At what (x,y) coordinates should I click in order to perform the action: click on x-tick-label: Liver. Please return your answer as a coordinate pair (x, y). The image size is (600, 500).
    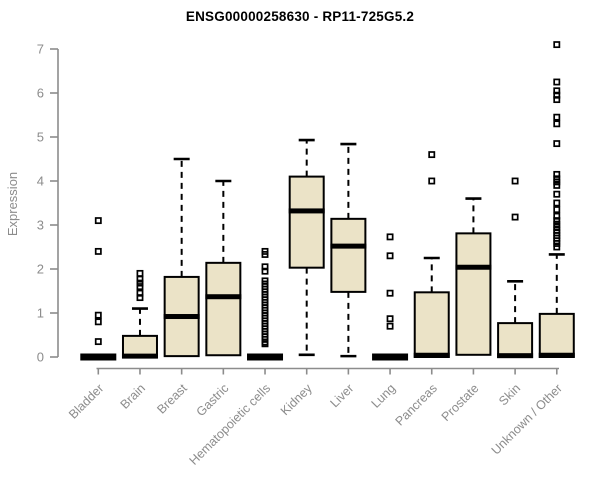
    Looking at the image, I should click on (341, 395).